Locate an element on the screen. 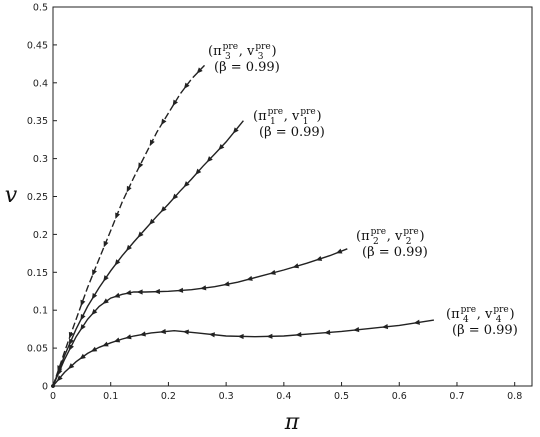  x-axis-title: π is located at coordinates (292, 422).